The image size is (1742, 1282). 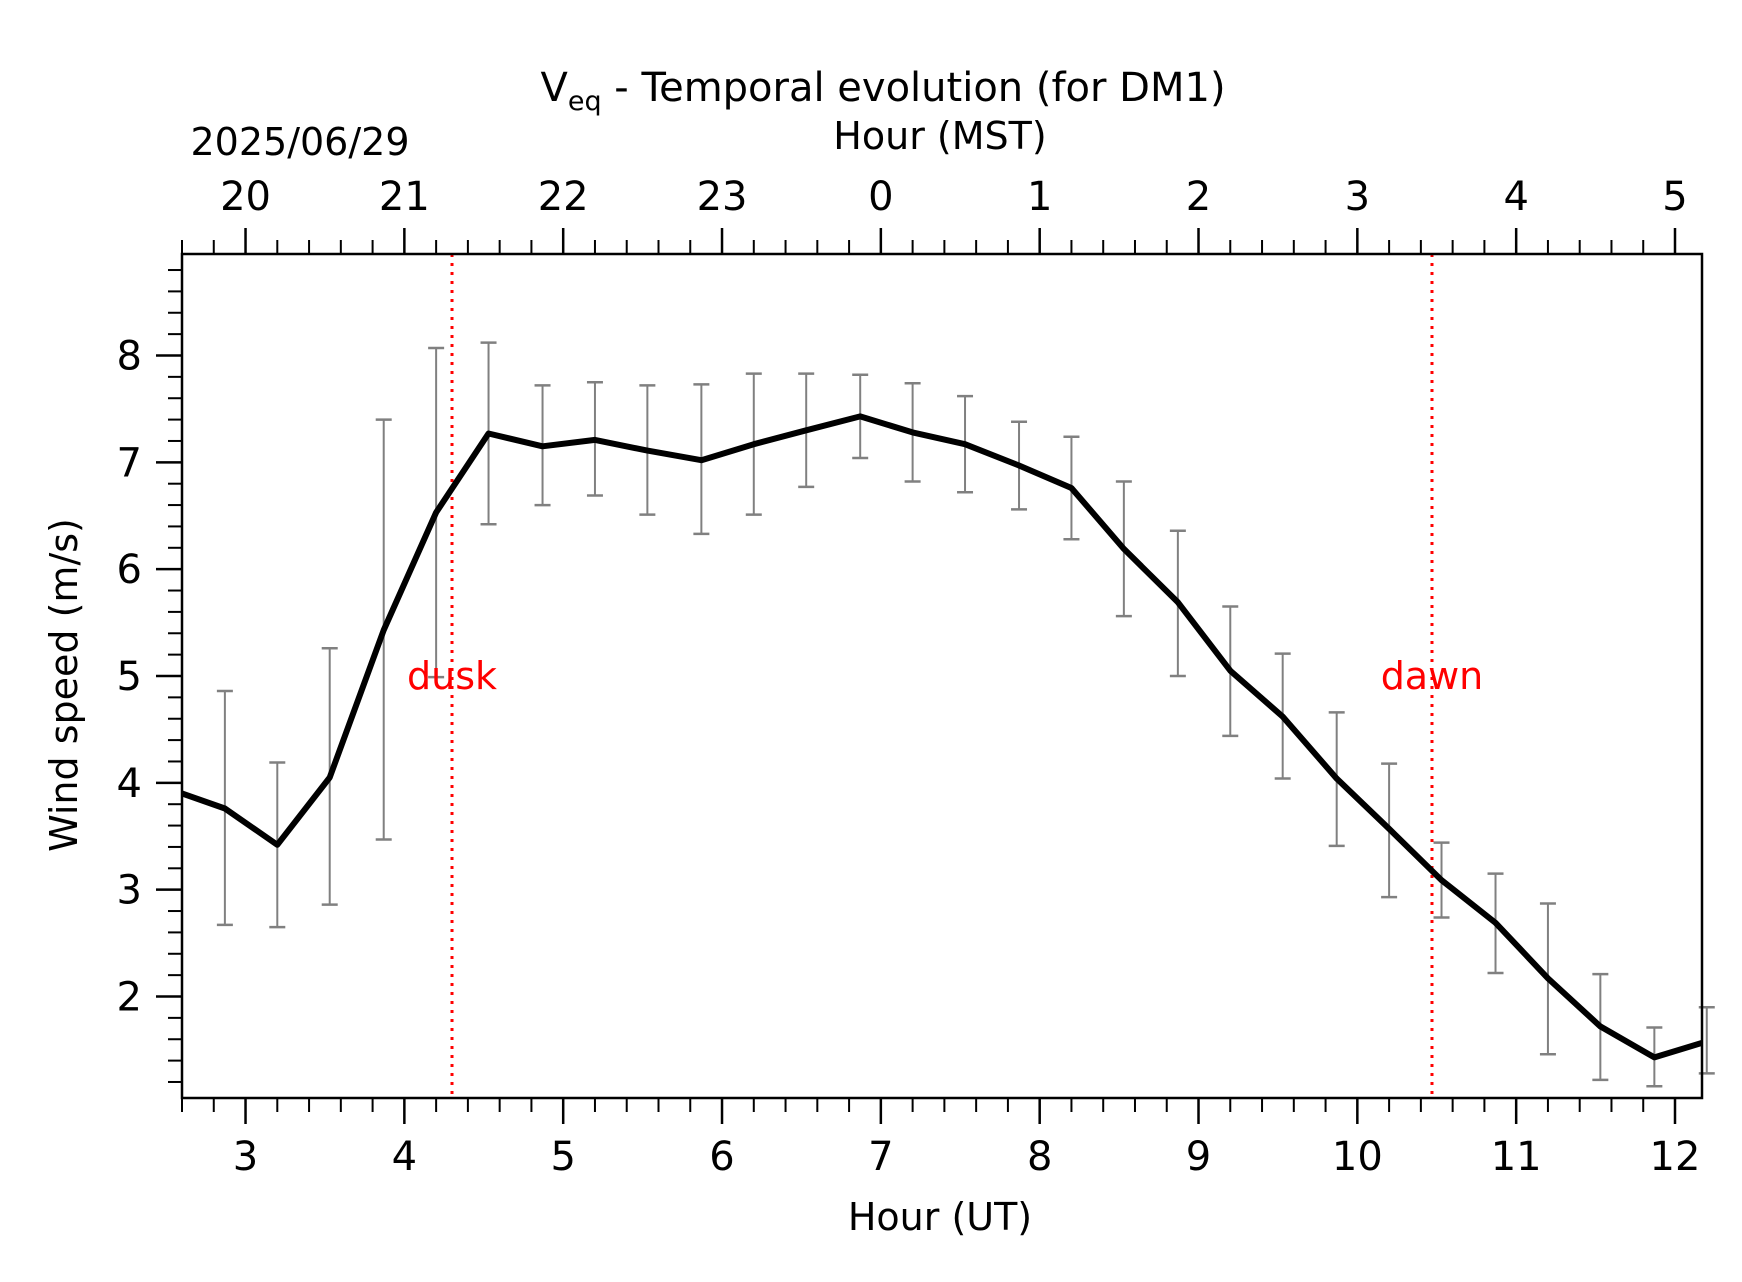 What do you see at coordinates (1675, 1157) in the screenshot?
I see `x-tick-label: 12` at bounding box center [1675, 1157].